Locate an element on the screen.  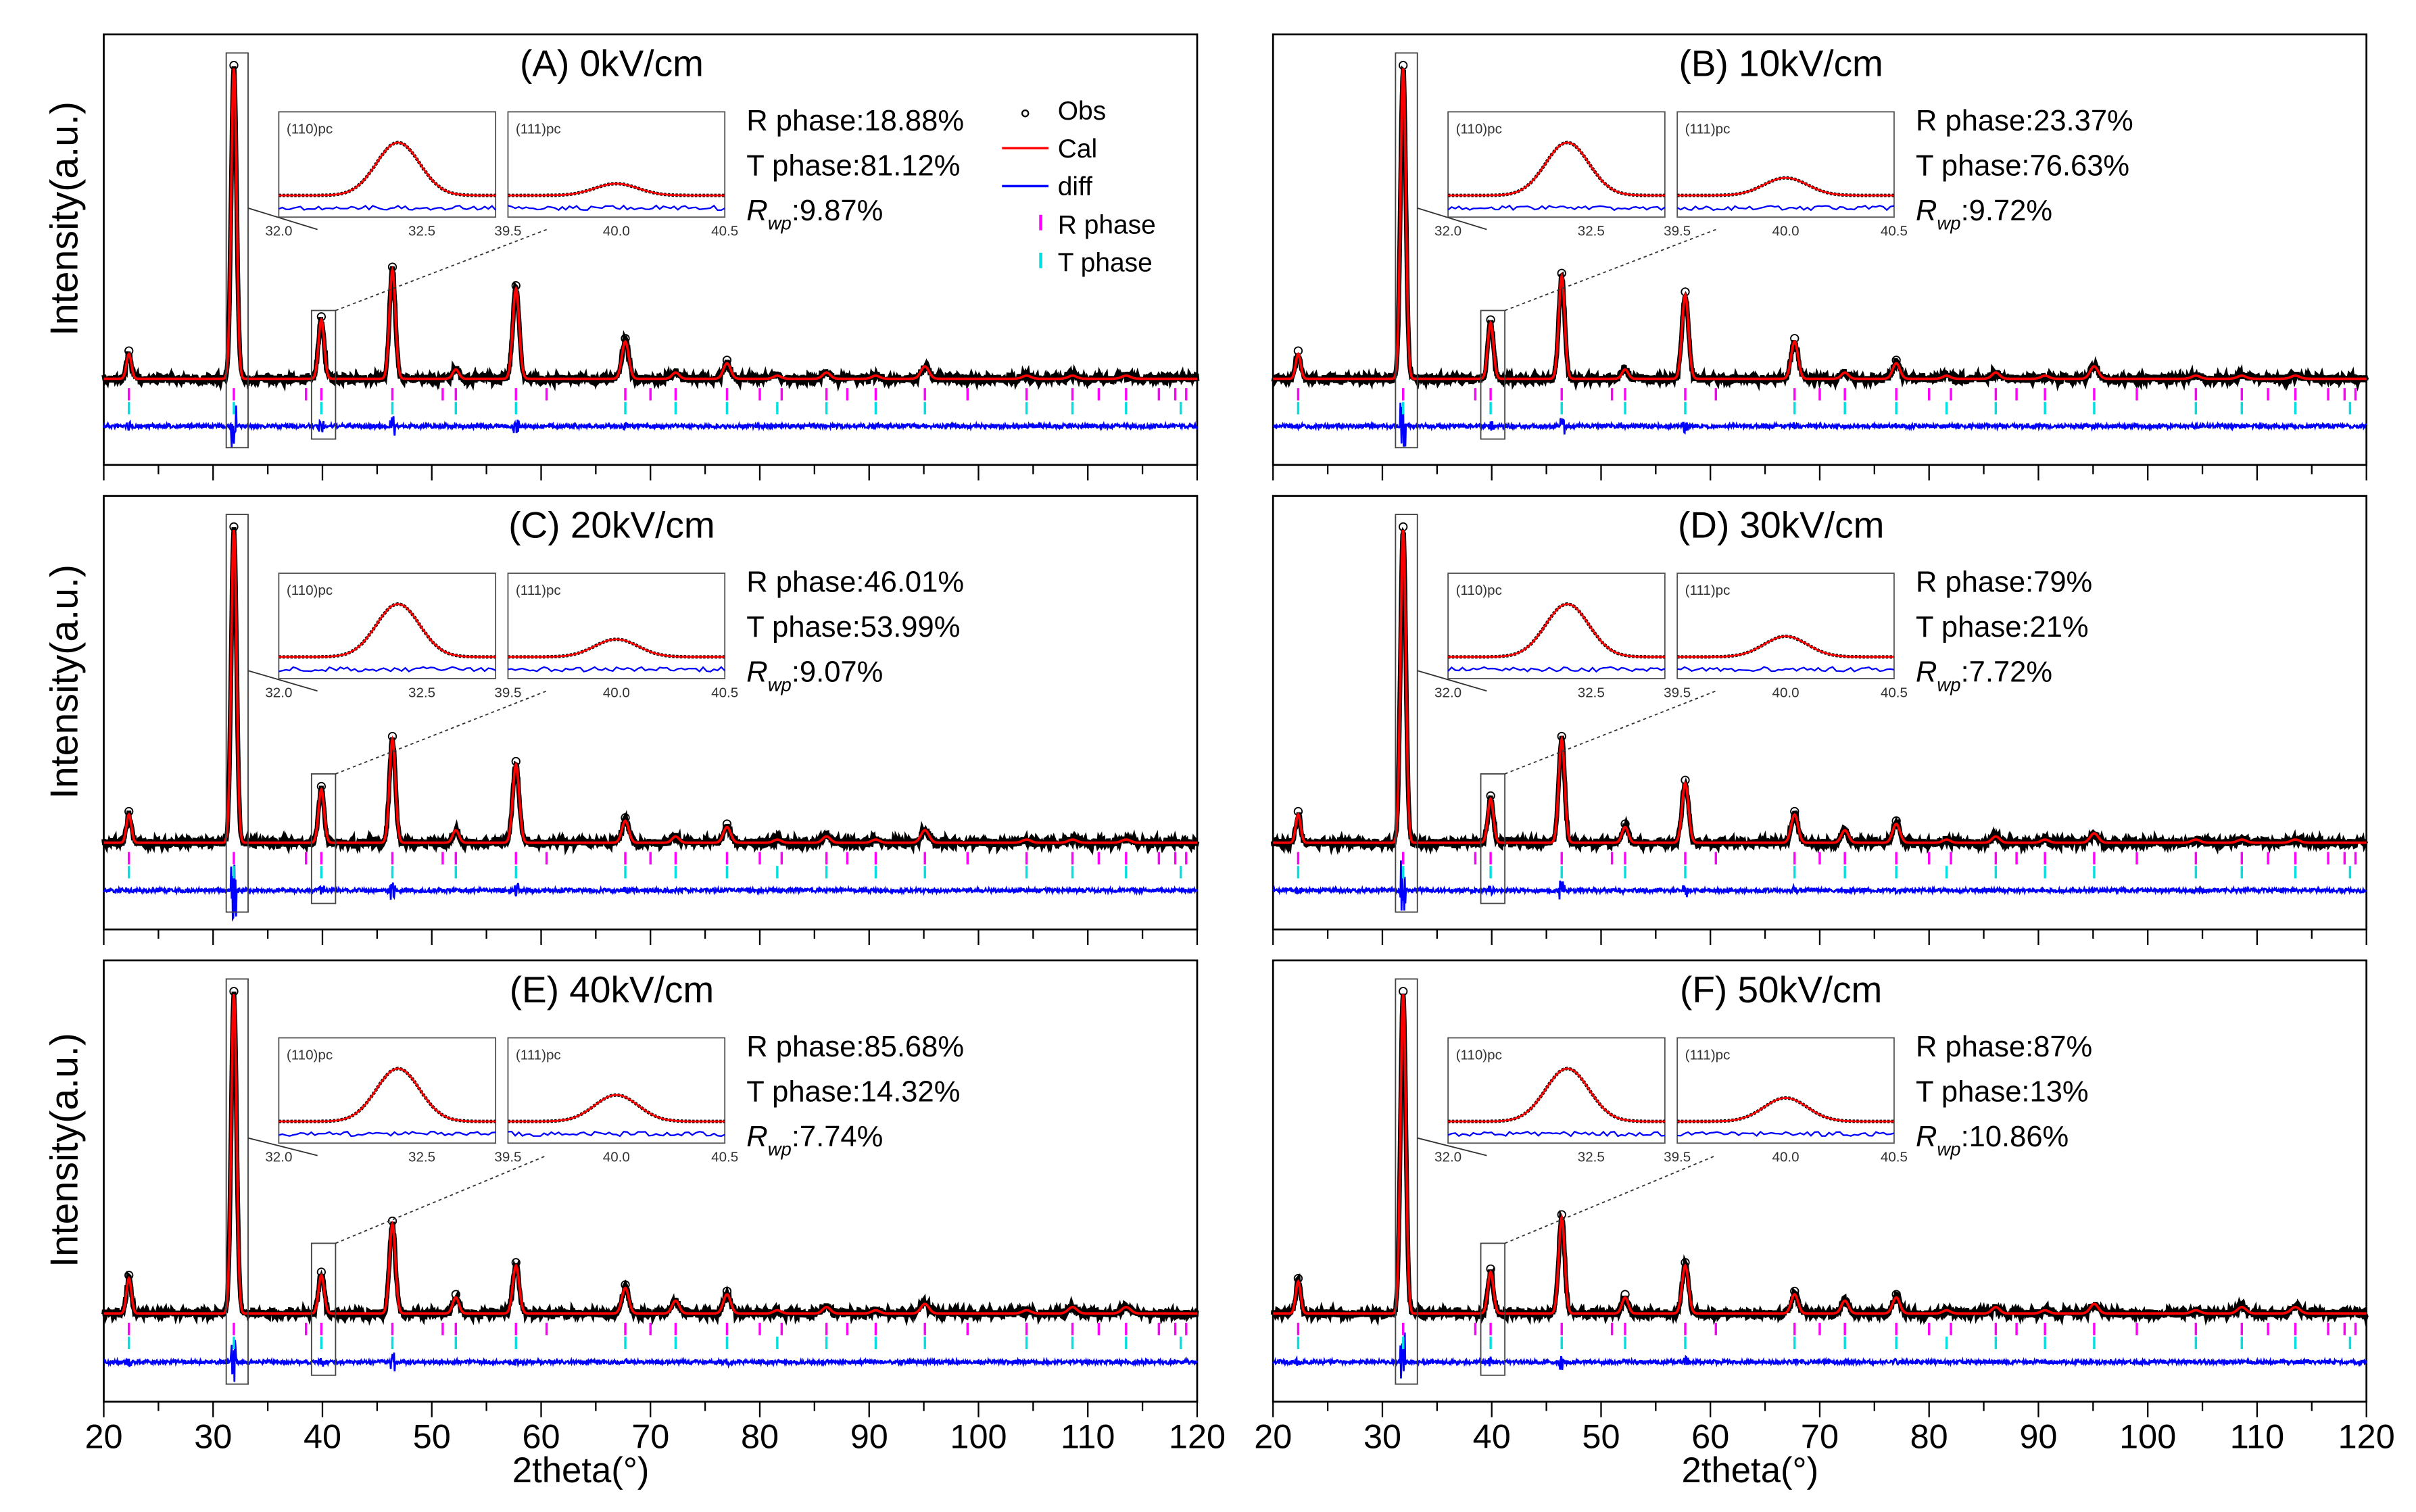
inset-hkl-label: (111)pc is located at coordinates (1708, 129).